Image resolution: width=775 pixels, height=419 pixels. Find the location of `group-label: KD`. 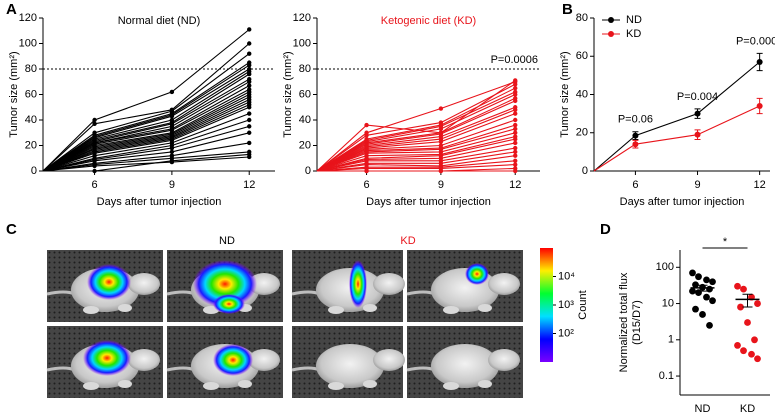

group-label: KD is located at coordinates (407, 241).